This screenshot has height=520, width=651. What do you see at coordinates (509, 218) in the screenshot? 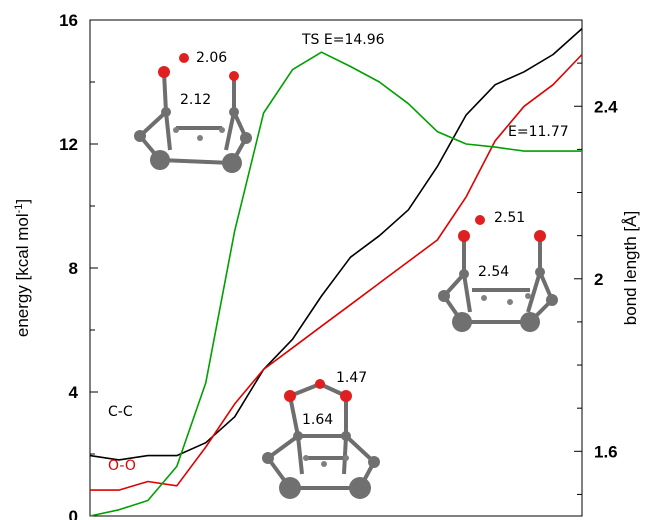
I see `product-oo-distance: 2.51` at bounding box center [509, 218].